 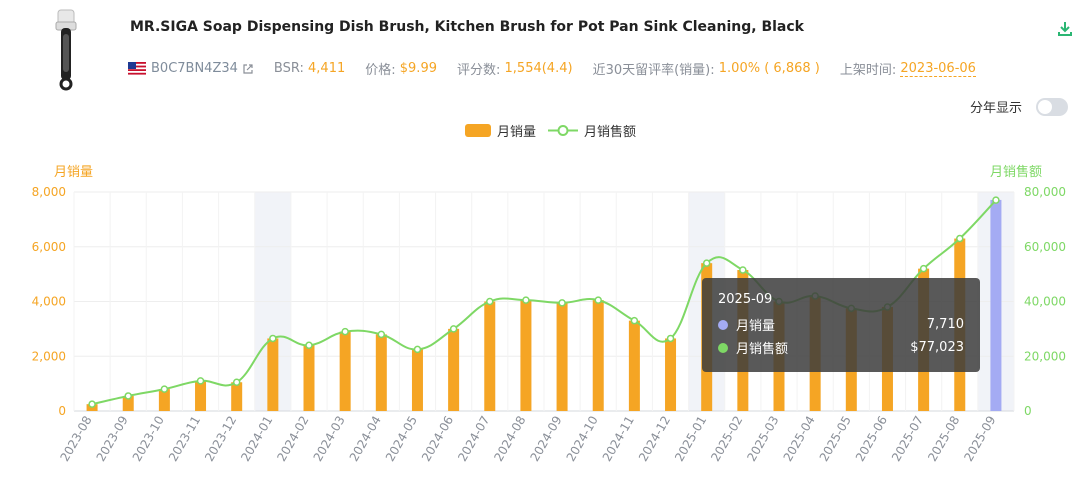 What do you see at coordinates (538, 68) in the screenshot?
I see `rating-value: 1,554(4.4)` at bounding box center [538, 68].